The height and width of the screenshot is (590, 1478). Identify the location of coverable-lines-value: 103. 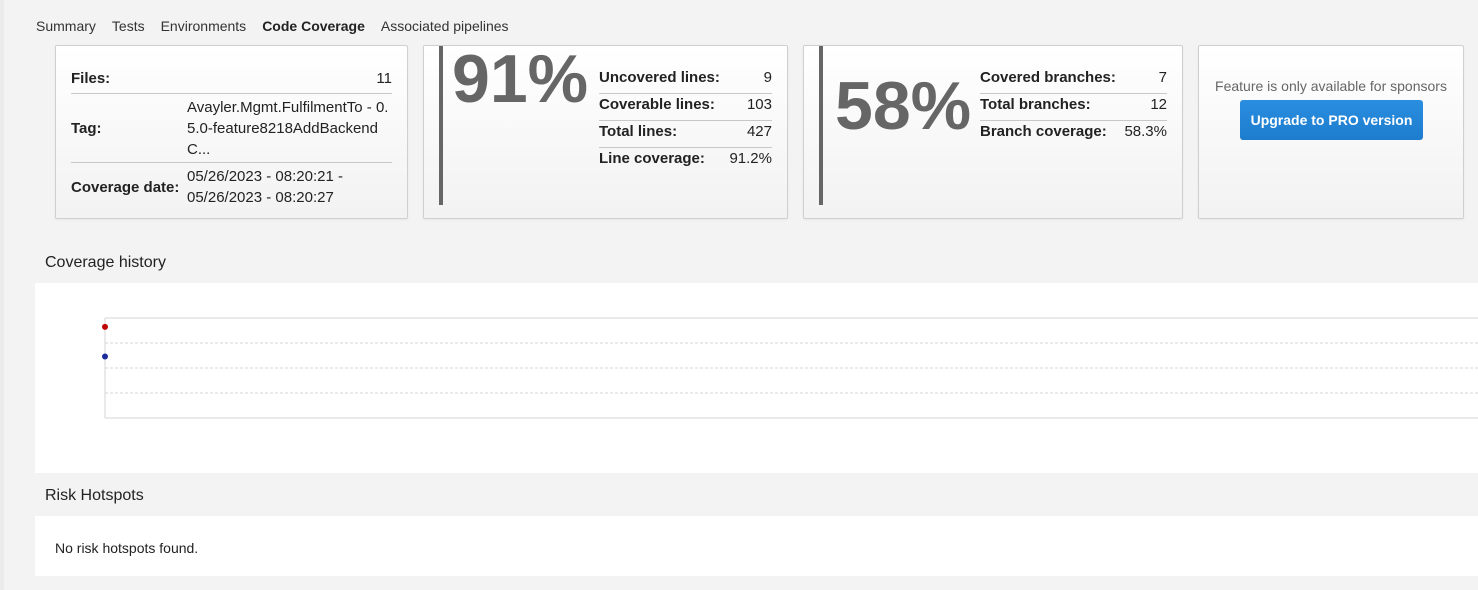
(759, 104).